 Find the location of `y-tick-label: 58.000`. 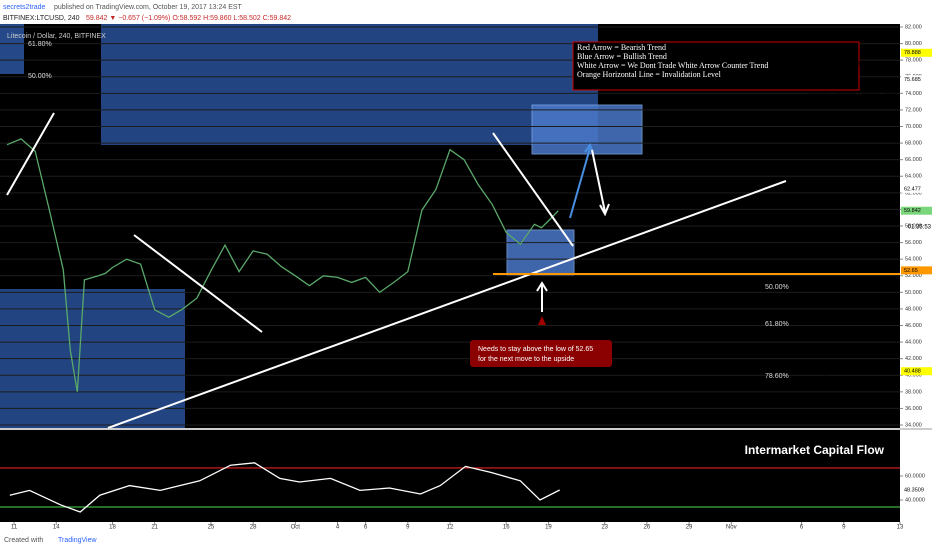

y-tick-label: 58.000 is located at coordinates (913, 226).